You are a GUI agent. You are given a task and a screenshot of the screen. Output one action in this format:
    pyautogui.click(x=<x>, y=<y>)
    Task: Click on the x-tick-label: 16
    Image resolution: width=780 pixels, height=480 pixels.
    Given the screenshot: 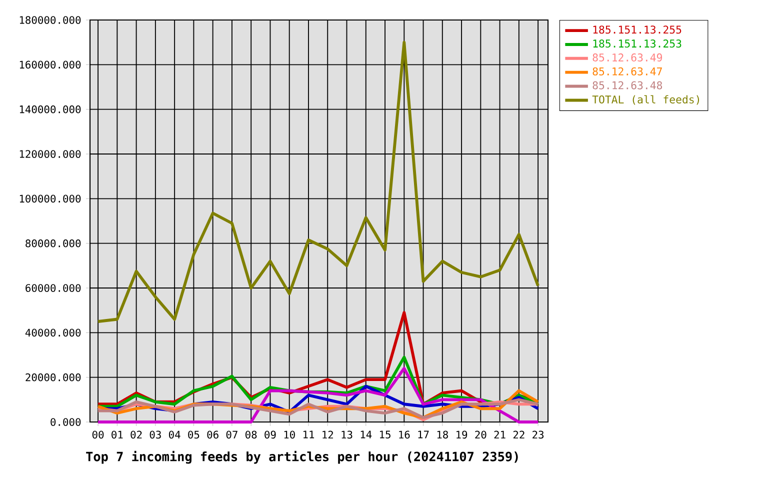 What is the action you would take?
    pyautogui.click(x=404, y=434)
    